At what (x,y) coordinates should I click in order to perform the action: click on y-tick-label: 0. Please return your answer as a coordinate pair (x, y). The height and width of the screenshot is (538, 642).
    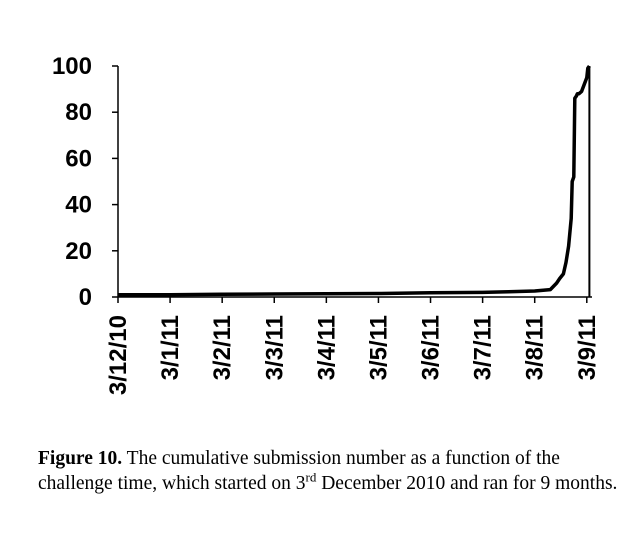
    Looking at the image, I should click on (85, 297).